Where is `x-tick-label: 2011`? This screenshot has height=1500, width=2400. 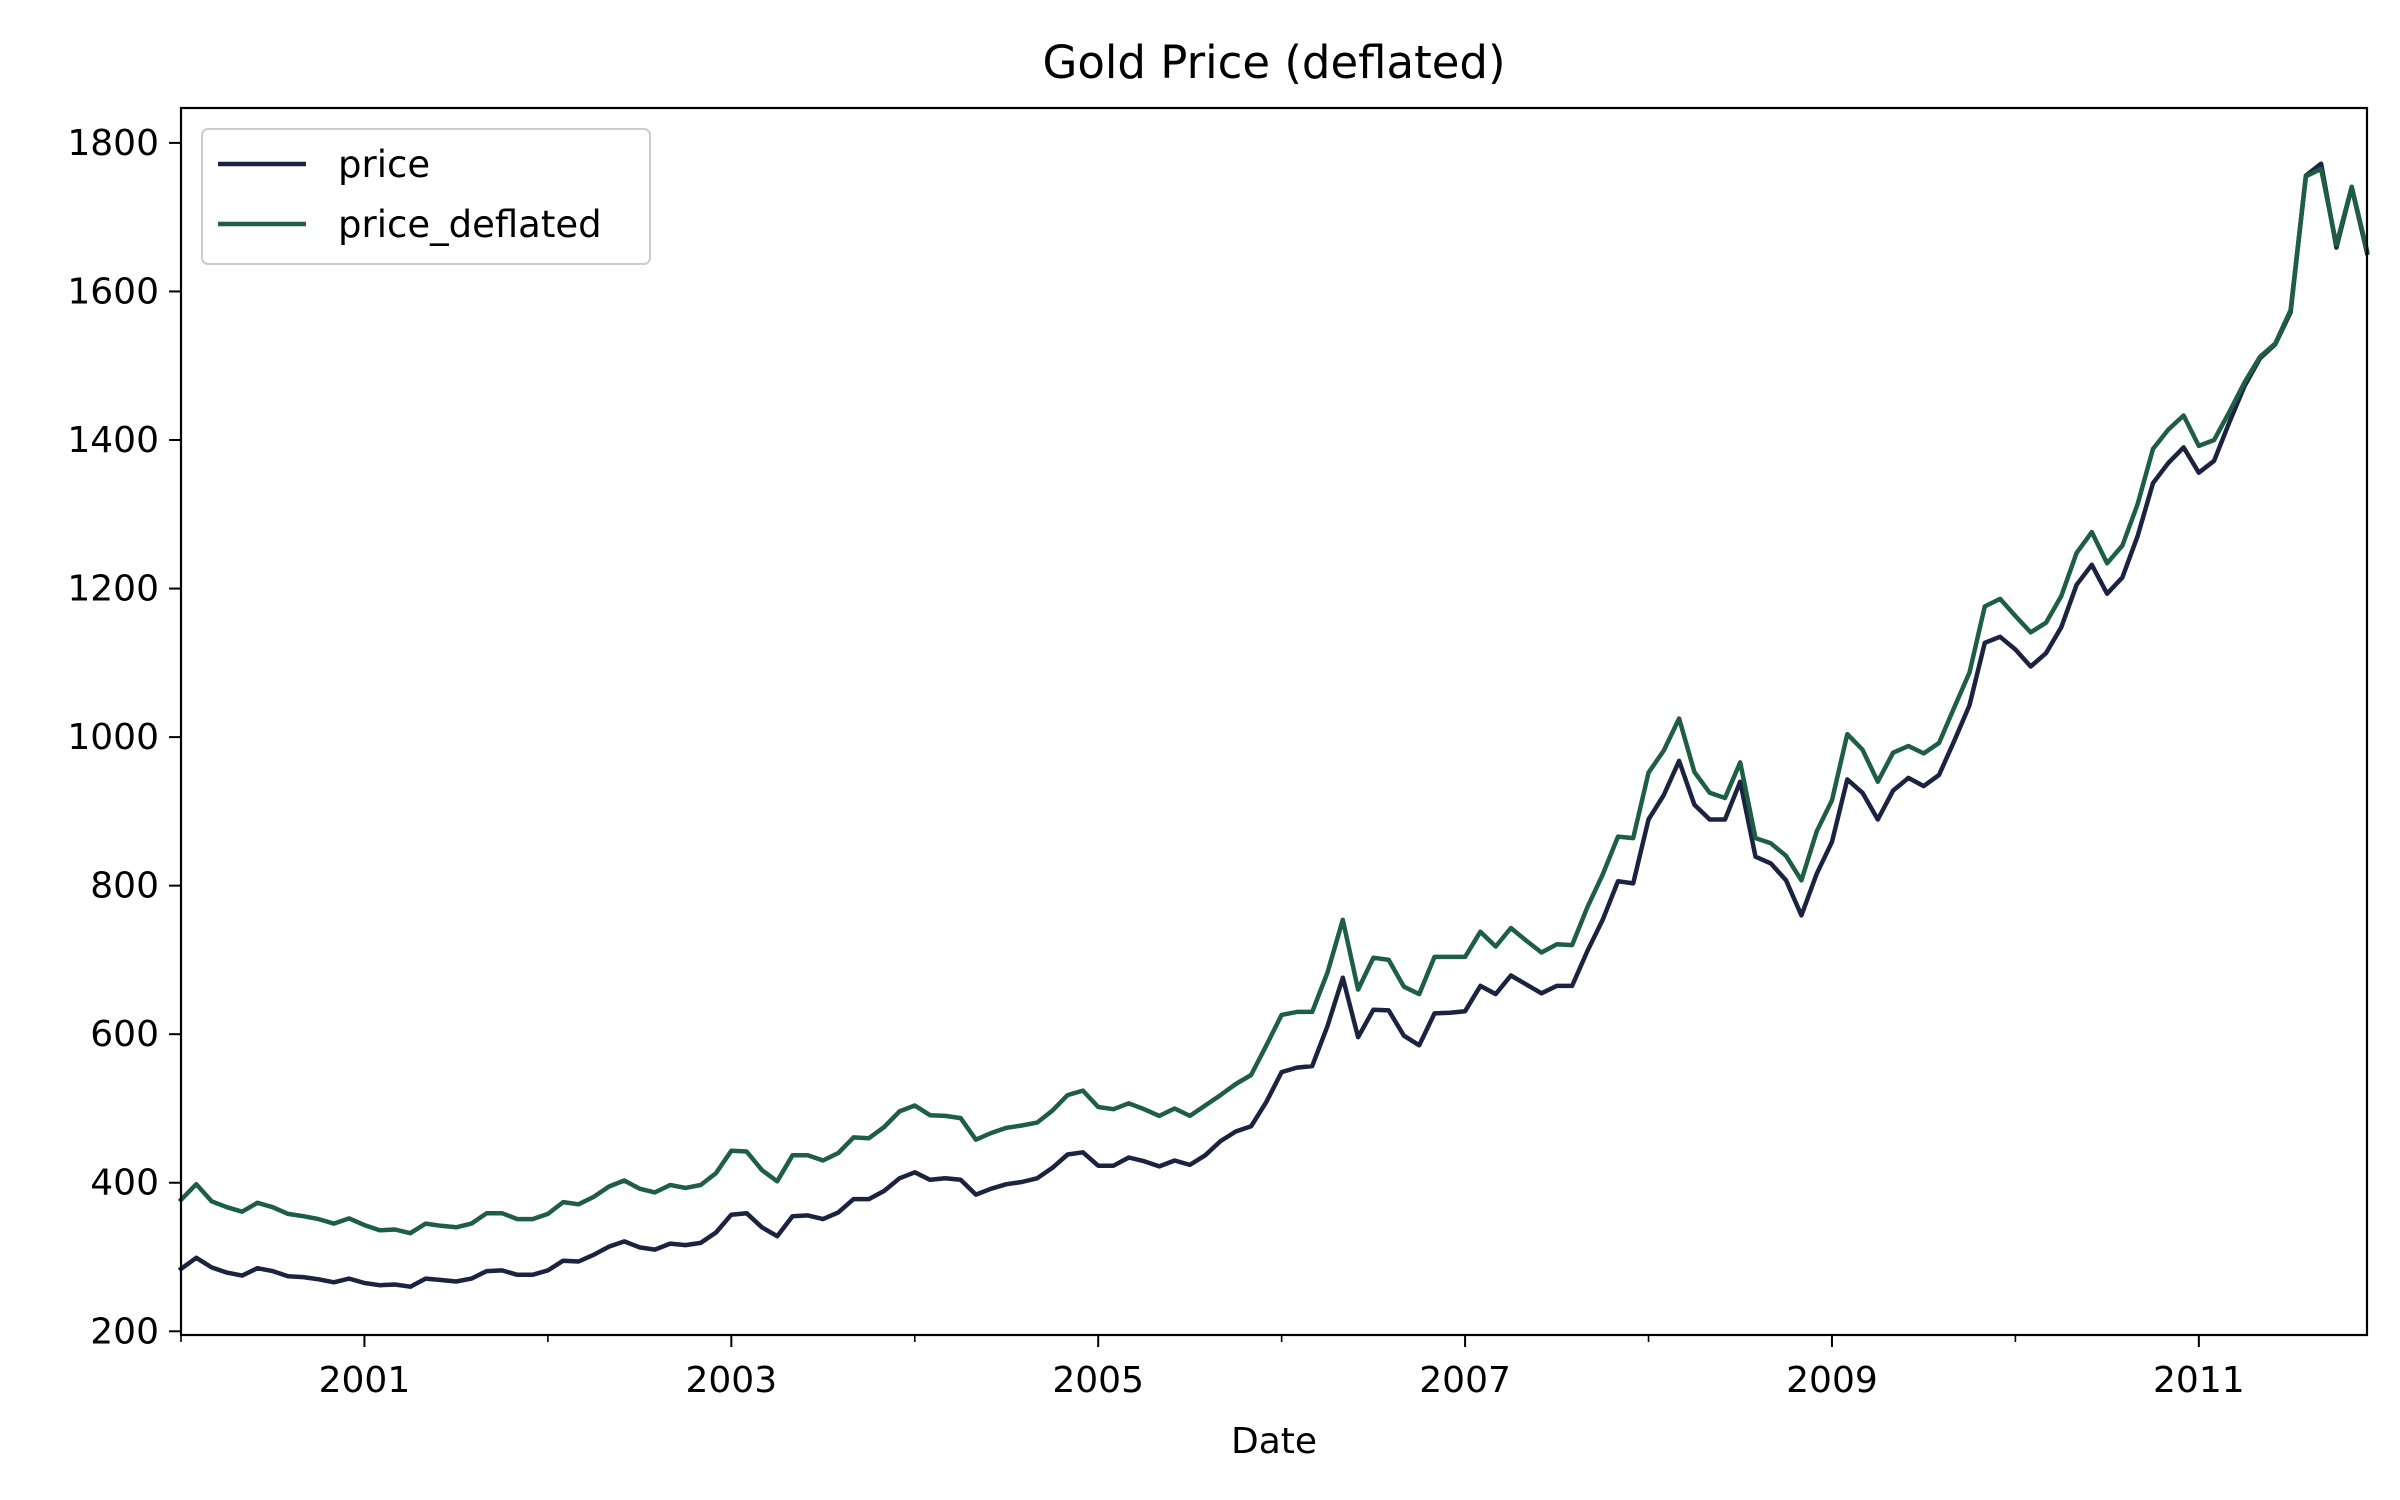 x-tick-label: 2011 is located at coordinates (2199, 1380).